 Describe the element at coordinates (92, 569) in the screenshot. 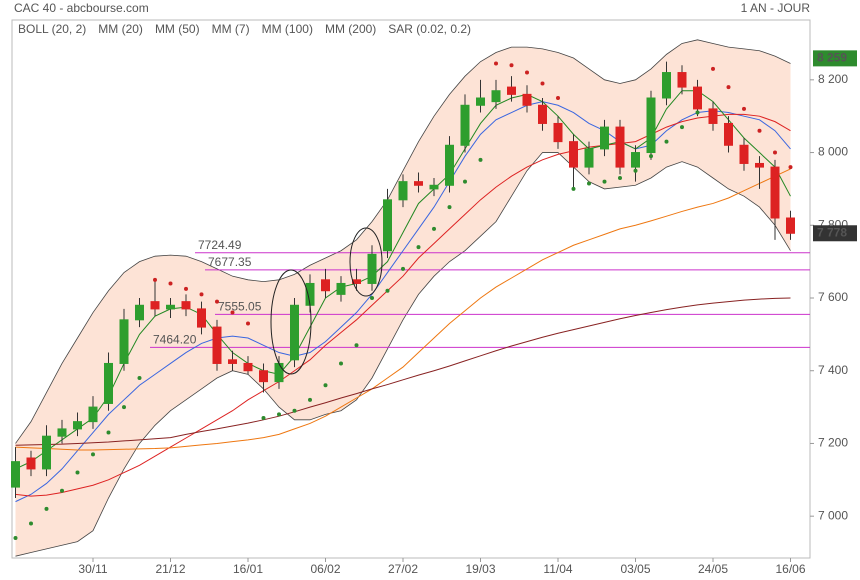

I see `x-tick-label: 30/11` at that location.